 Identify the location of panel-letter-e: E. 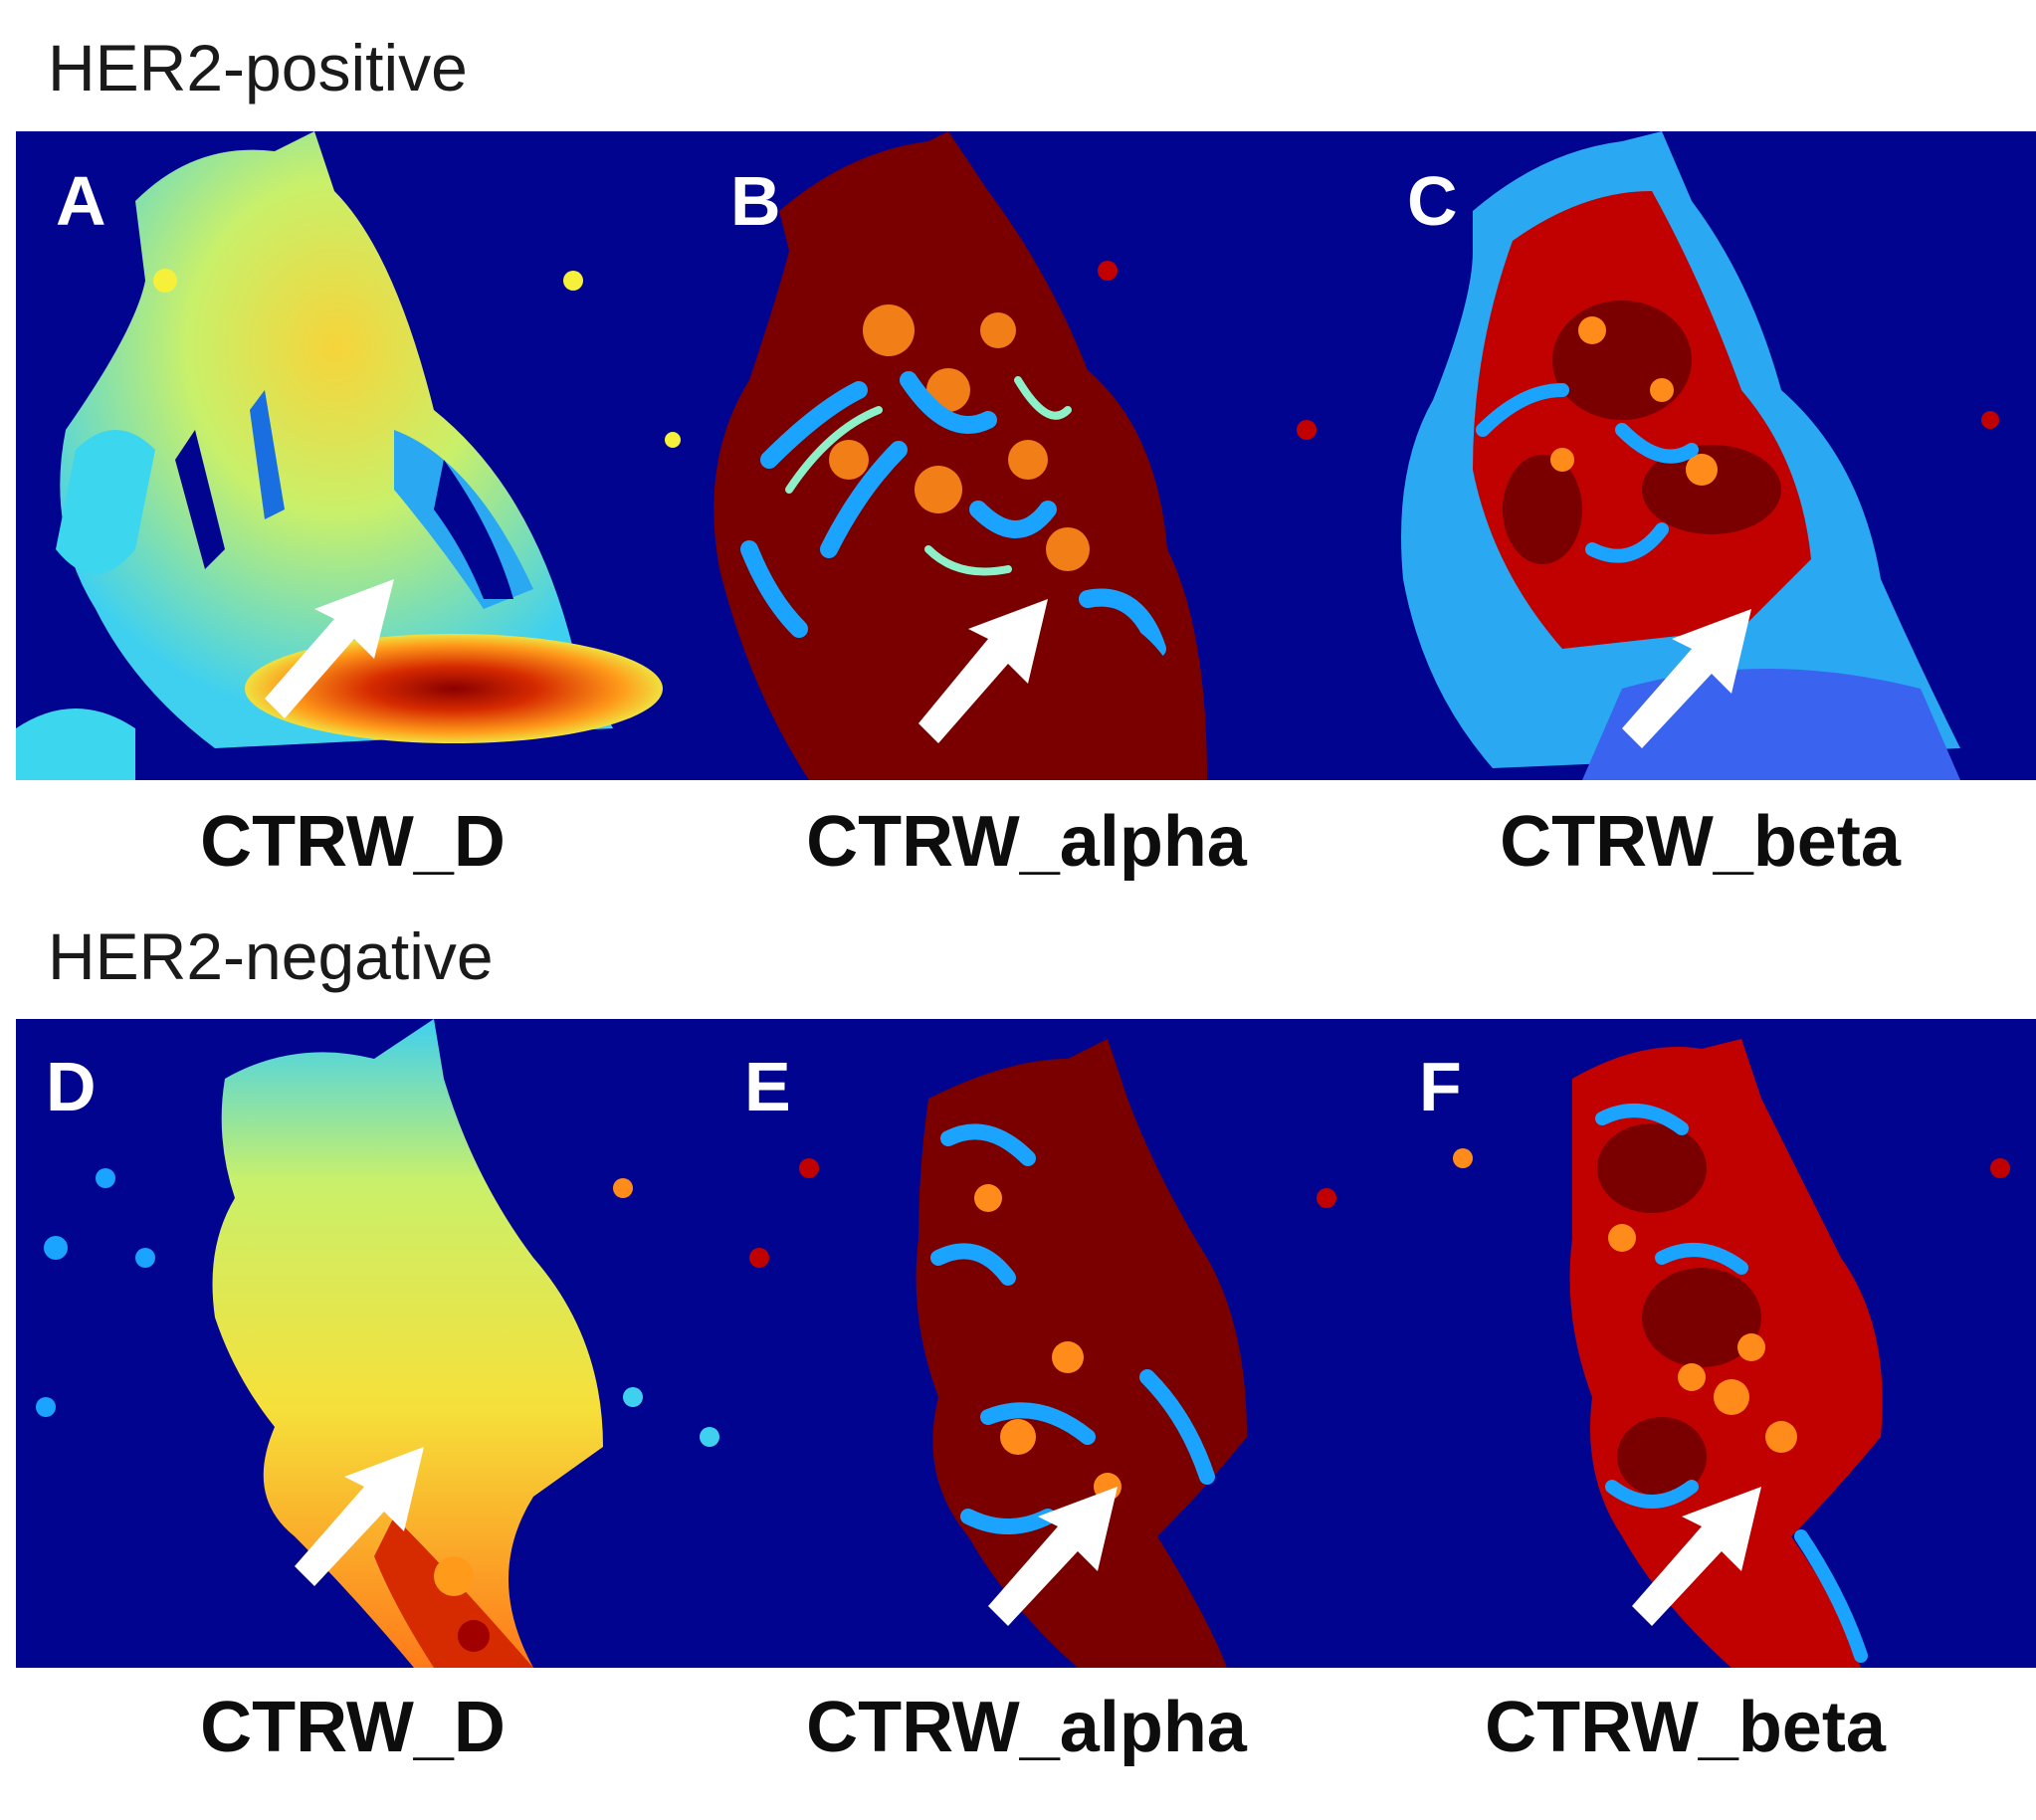
(767, 1086).